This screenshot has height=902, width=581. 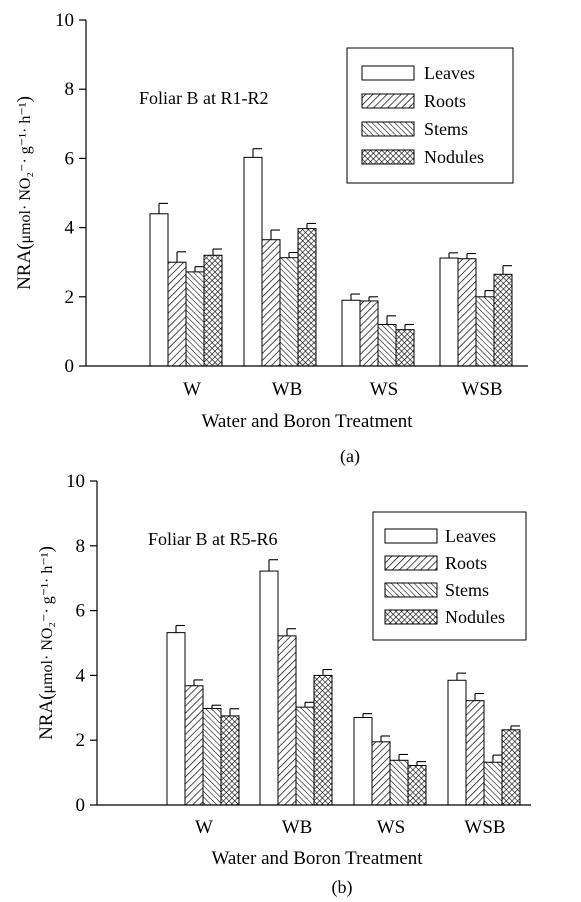 I want to click on annotation: Foliar B at R1-R2, so click(x=204, y=98).